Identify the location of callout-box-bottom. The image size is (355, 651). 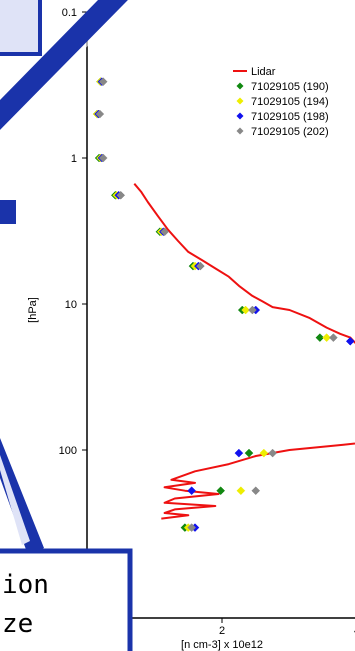
(66, 599).